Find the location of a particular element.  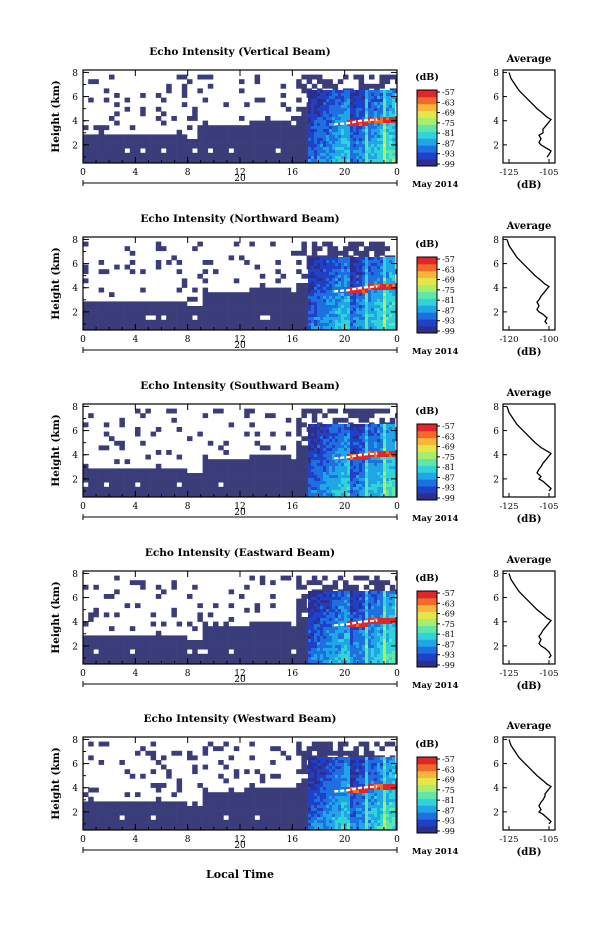

average-x-tick-label: -100 is located at coordinates (548, 340).